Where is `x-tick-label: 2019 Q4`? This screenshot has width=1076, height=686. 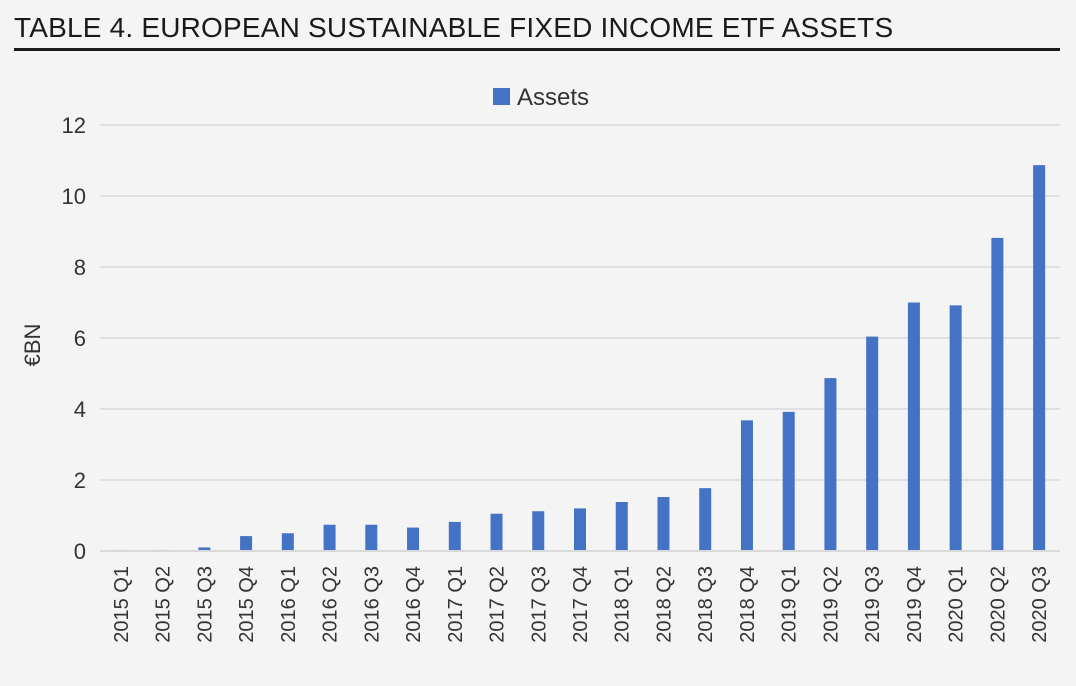
x-tick-label: 2019 Q4 is located at coordinates (915, 604).